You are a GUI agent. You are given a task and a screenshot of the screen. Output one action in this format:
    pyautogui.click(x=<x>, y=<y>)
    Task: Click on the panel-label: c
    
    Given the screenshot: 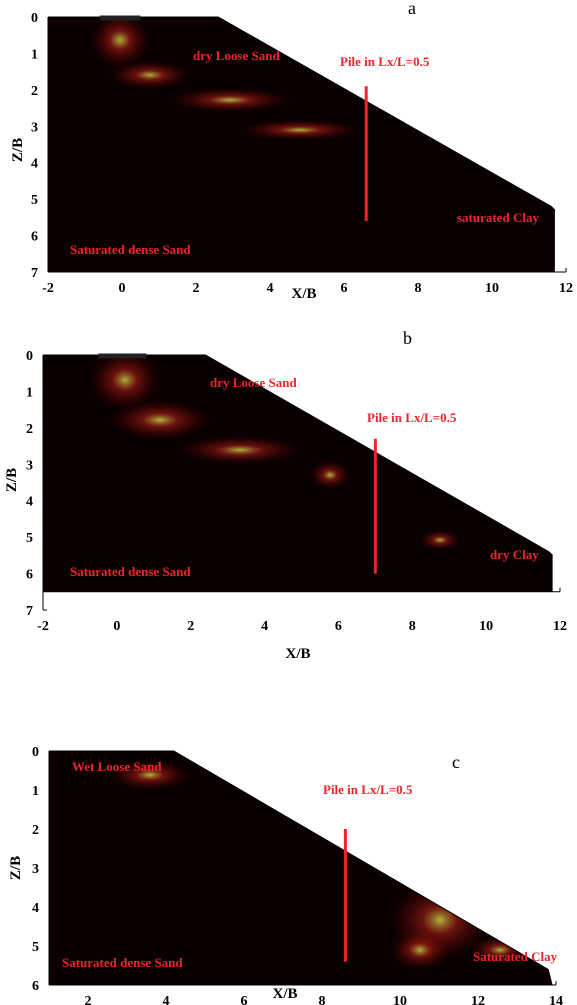 What is the action you would take?
    pyautogui.click(x=456, y=762)
    